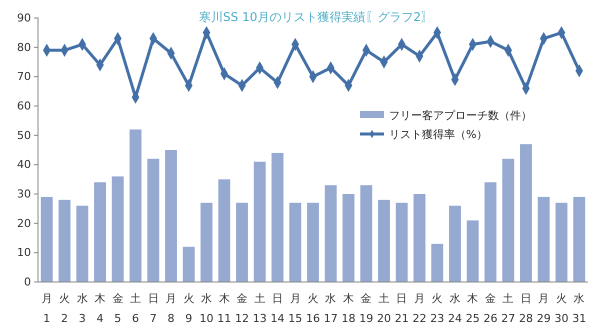 This screenshot has width=594, height=332. What do you see at coordinates (46, 308) in the screenshot?
I see `x-tick-label: 月 1` at bounding box center [46, 308].